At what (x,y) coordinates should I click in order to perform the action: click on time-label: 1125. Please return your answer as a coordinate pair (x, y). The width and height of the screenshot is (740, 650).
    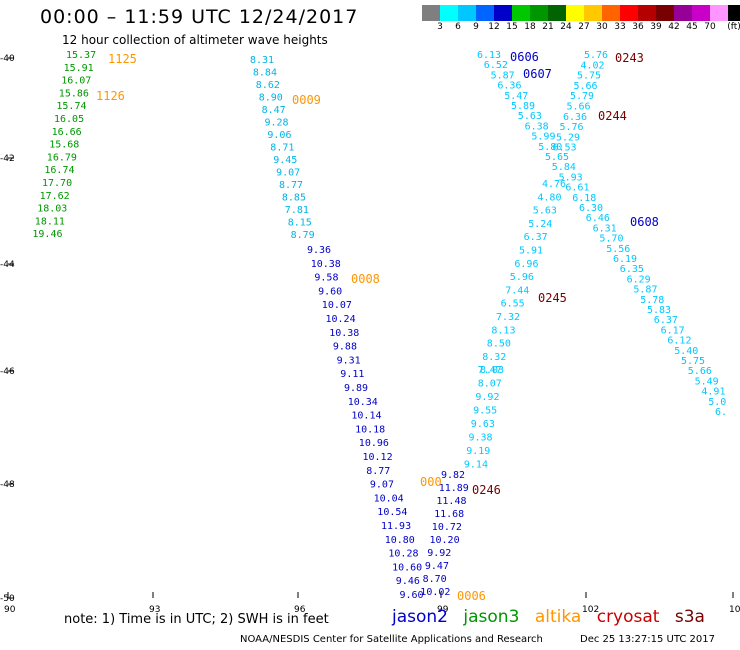
    Looking at the image, I should click on (122, 59).